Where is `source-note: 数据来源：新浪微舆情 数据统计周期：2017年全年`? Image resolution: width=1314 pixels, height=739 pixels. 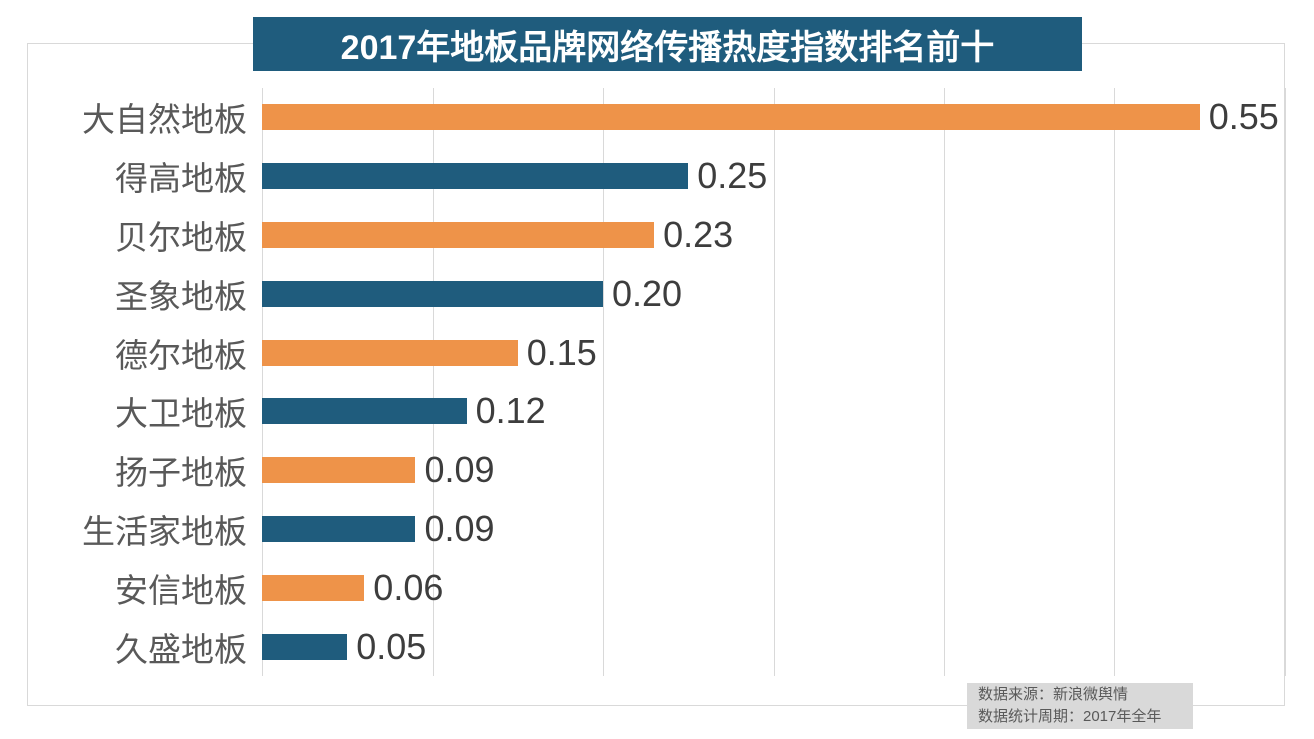 source-note: 数据来源：新浪微舆情 数据统计周期：2017年全年 is located at coordinates (1080, 706).